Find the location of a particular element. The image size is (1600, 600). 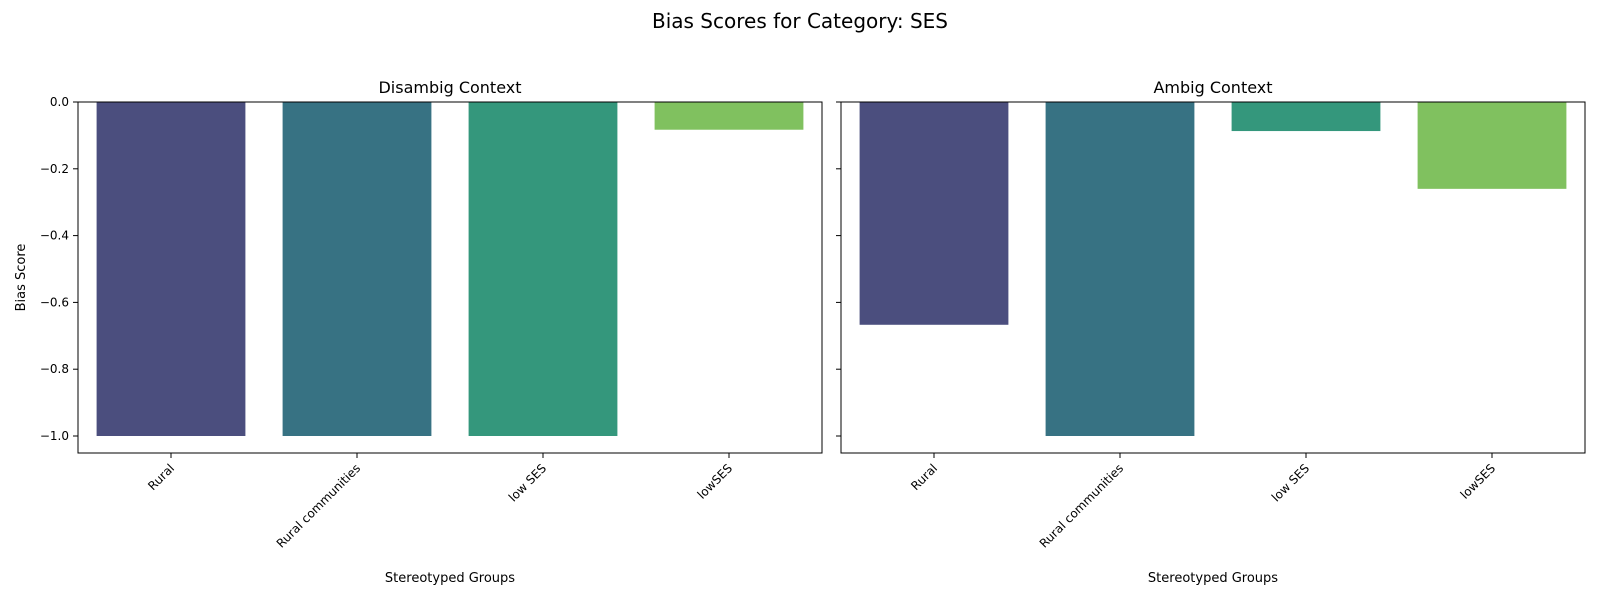

figure-title: Bias Scores for Category: SES is located at coordinates (800, 21).